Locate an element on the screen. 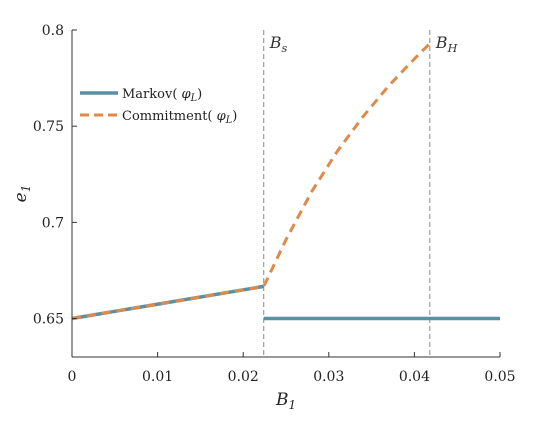 This screenshot has width=536, height=424. x-tick-label: 0.02 is located at coordinates (243, 377).